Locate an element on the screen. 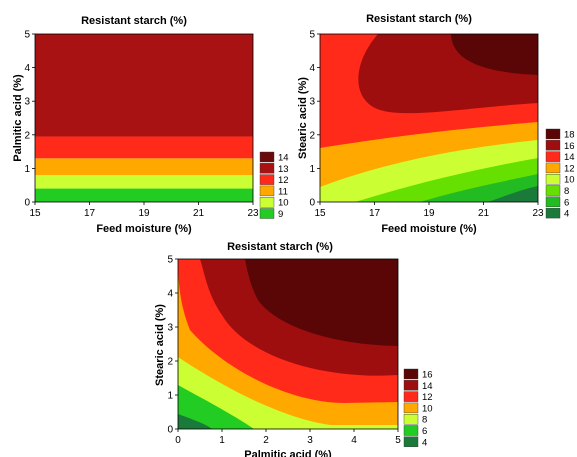 This screenshot has width=577, height=457. chart-3-x-tick-label: 3 is located at coordinates (310, 440).